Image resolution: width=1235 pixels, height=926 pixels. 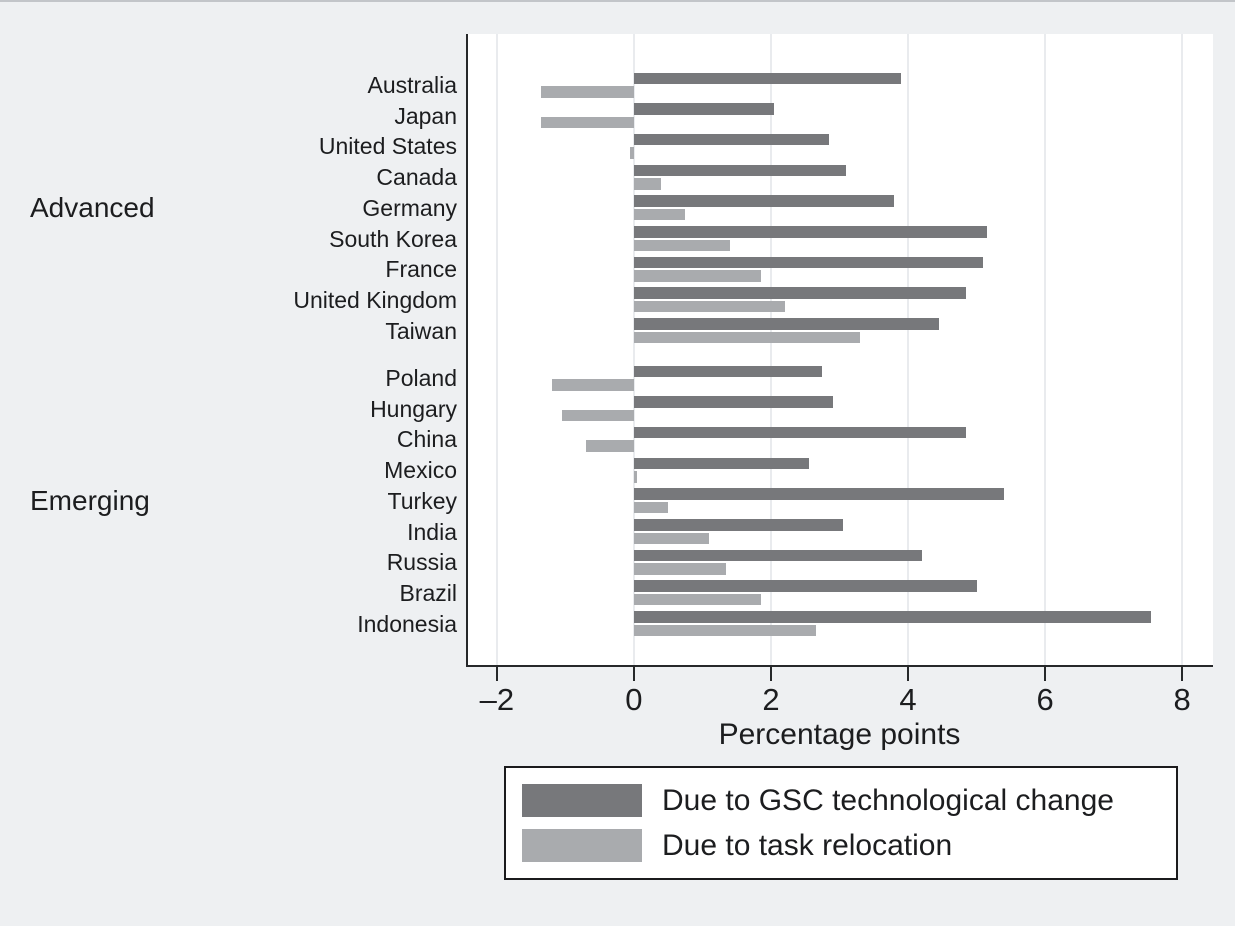 I want to click on legend-swatch-task, so click(x=582, y=845).